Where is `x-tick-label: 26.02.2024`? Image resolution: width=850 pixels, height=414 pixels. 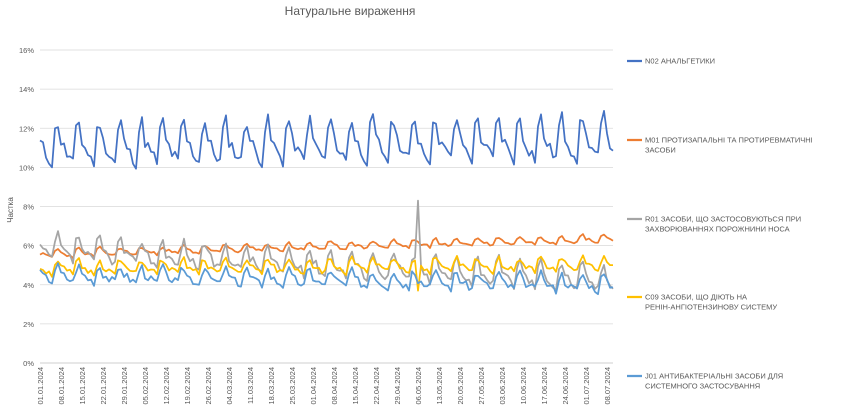 x-tick-label: 26.02.2024 is located at coordinates (208, 386).